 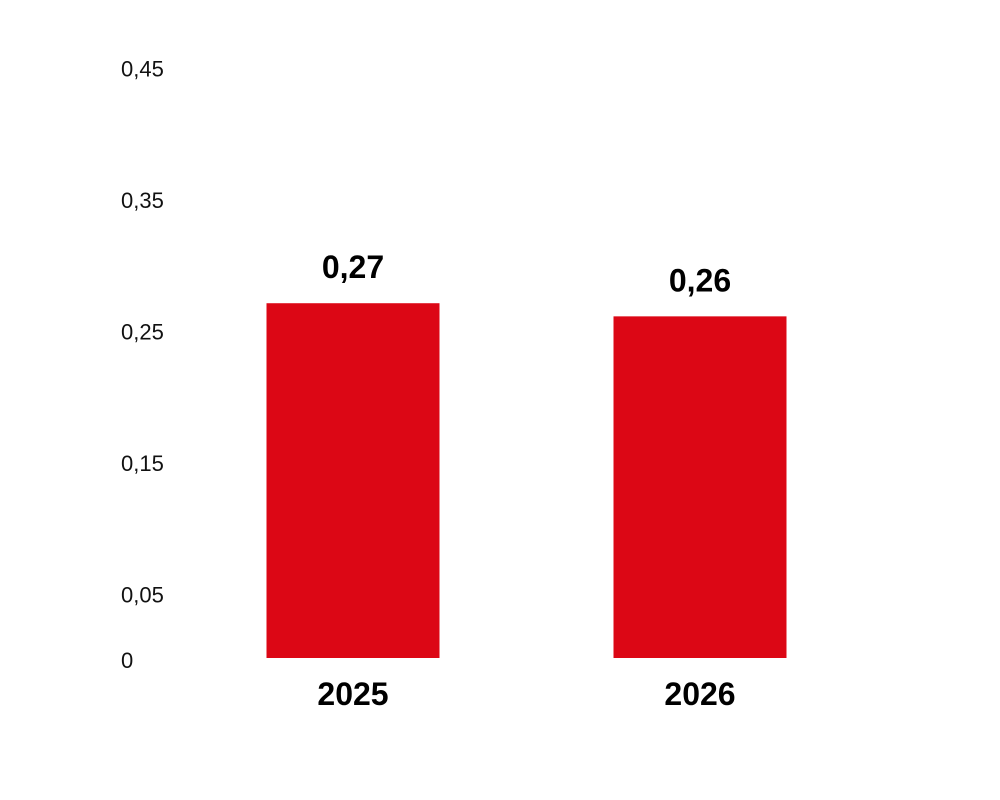 What do you see at coordinates (142, 594) in the screenshot?
I see `y-tick-label: 0,05` at bounding box center [142, 594].